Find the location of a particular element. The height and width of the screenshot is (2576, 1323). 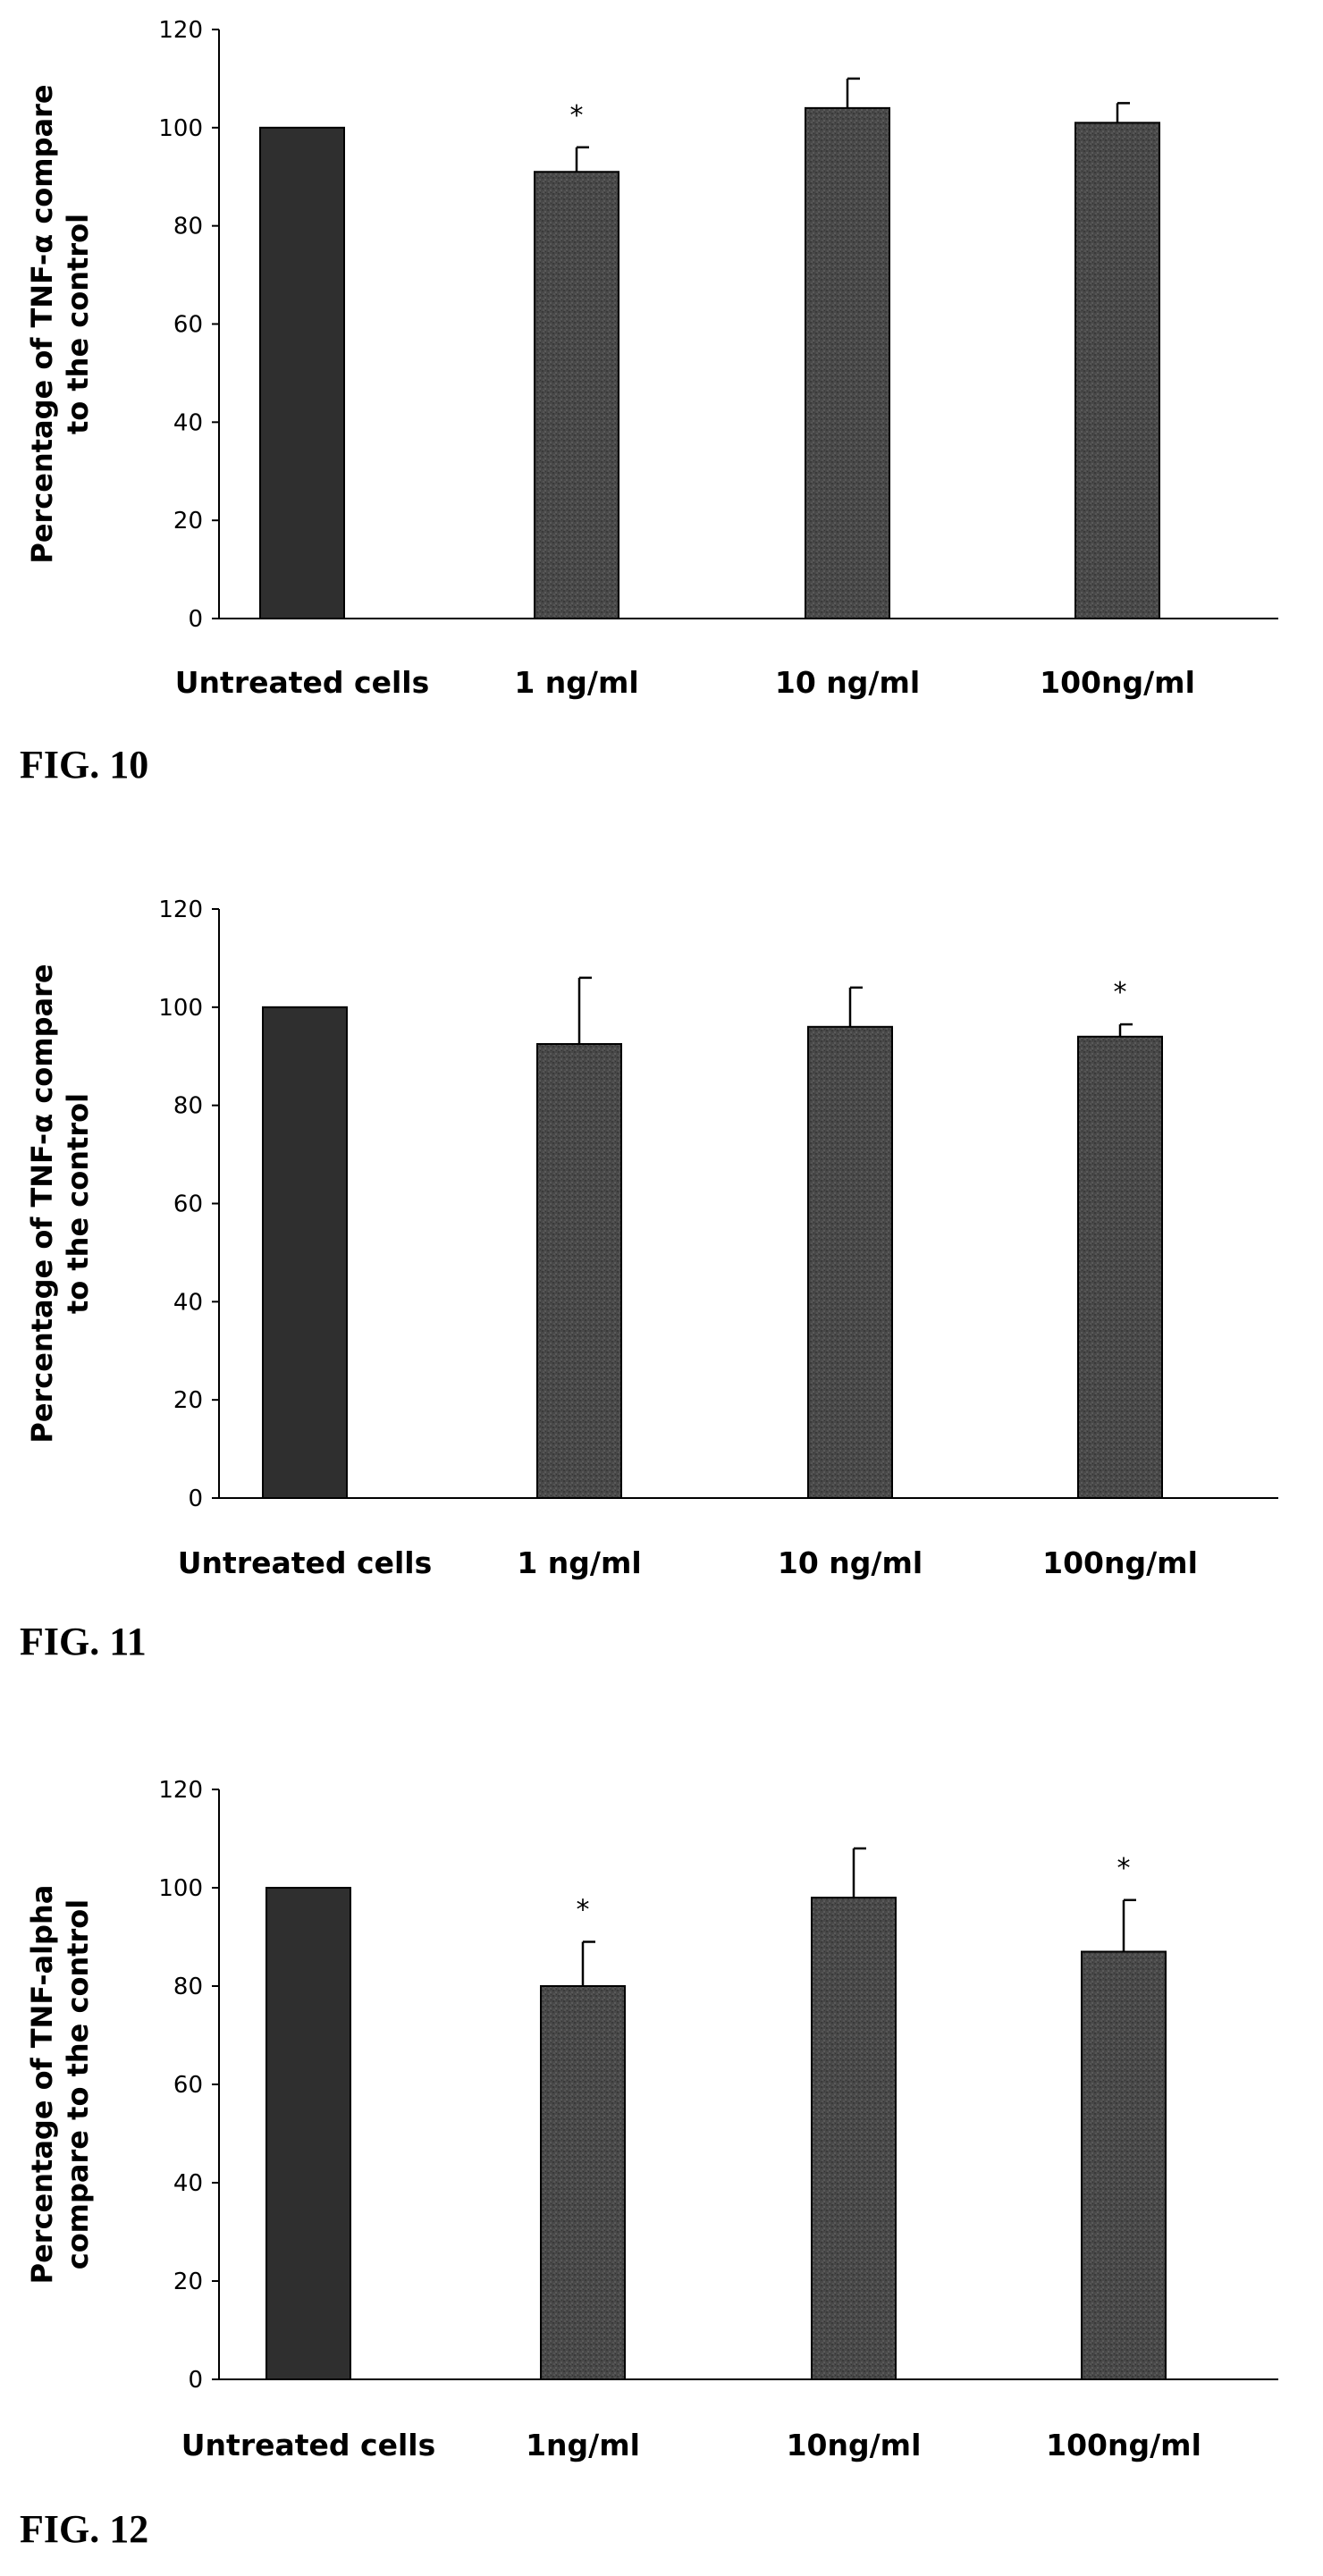

y-axis-label: compare to the control is located at coordinates (78, 2085).